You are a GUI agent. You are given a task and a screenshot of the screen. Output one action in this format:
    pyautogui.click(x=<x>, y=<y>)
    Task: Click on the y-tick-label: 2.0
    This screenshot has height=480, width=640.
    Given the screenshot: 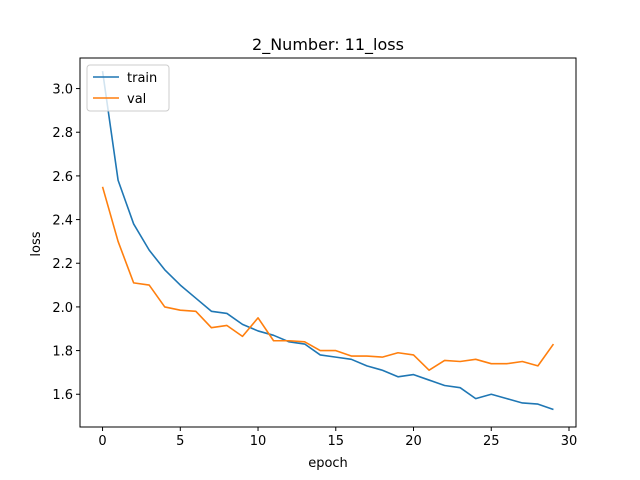 What is the action you would take?
    pyautogui.click(x=62, y=308)
    